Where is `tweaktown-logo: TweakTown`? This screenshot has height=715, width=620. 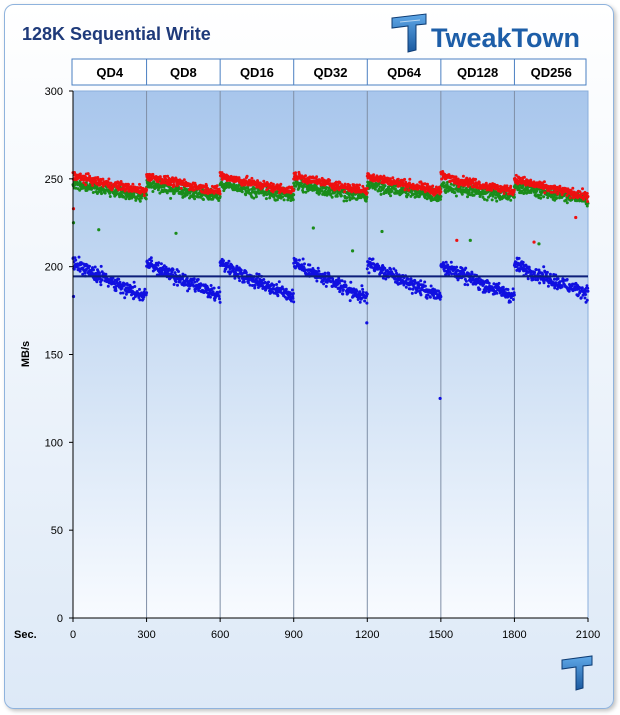 tweaktown-logo: TweakTown is located at coordinates (485, 33).